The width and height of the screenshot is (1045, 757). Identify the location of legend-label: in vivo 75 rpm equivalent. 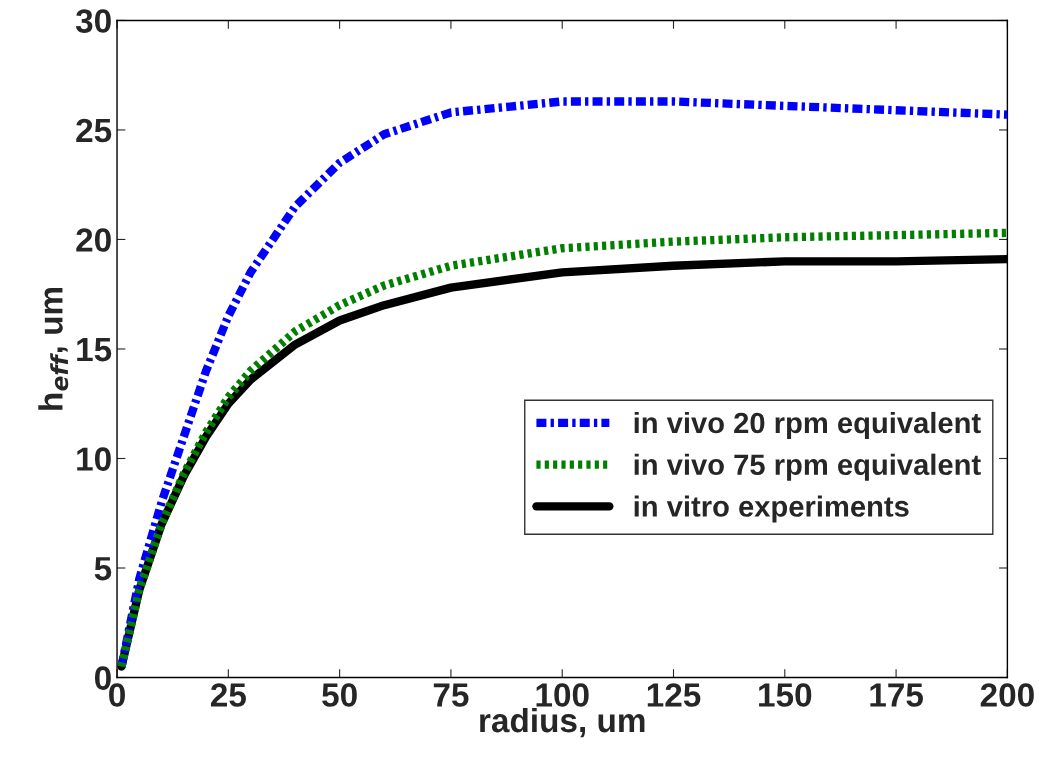
(807, 467).